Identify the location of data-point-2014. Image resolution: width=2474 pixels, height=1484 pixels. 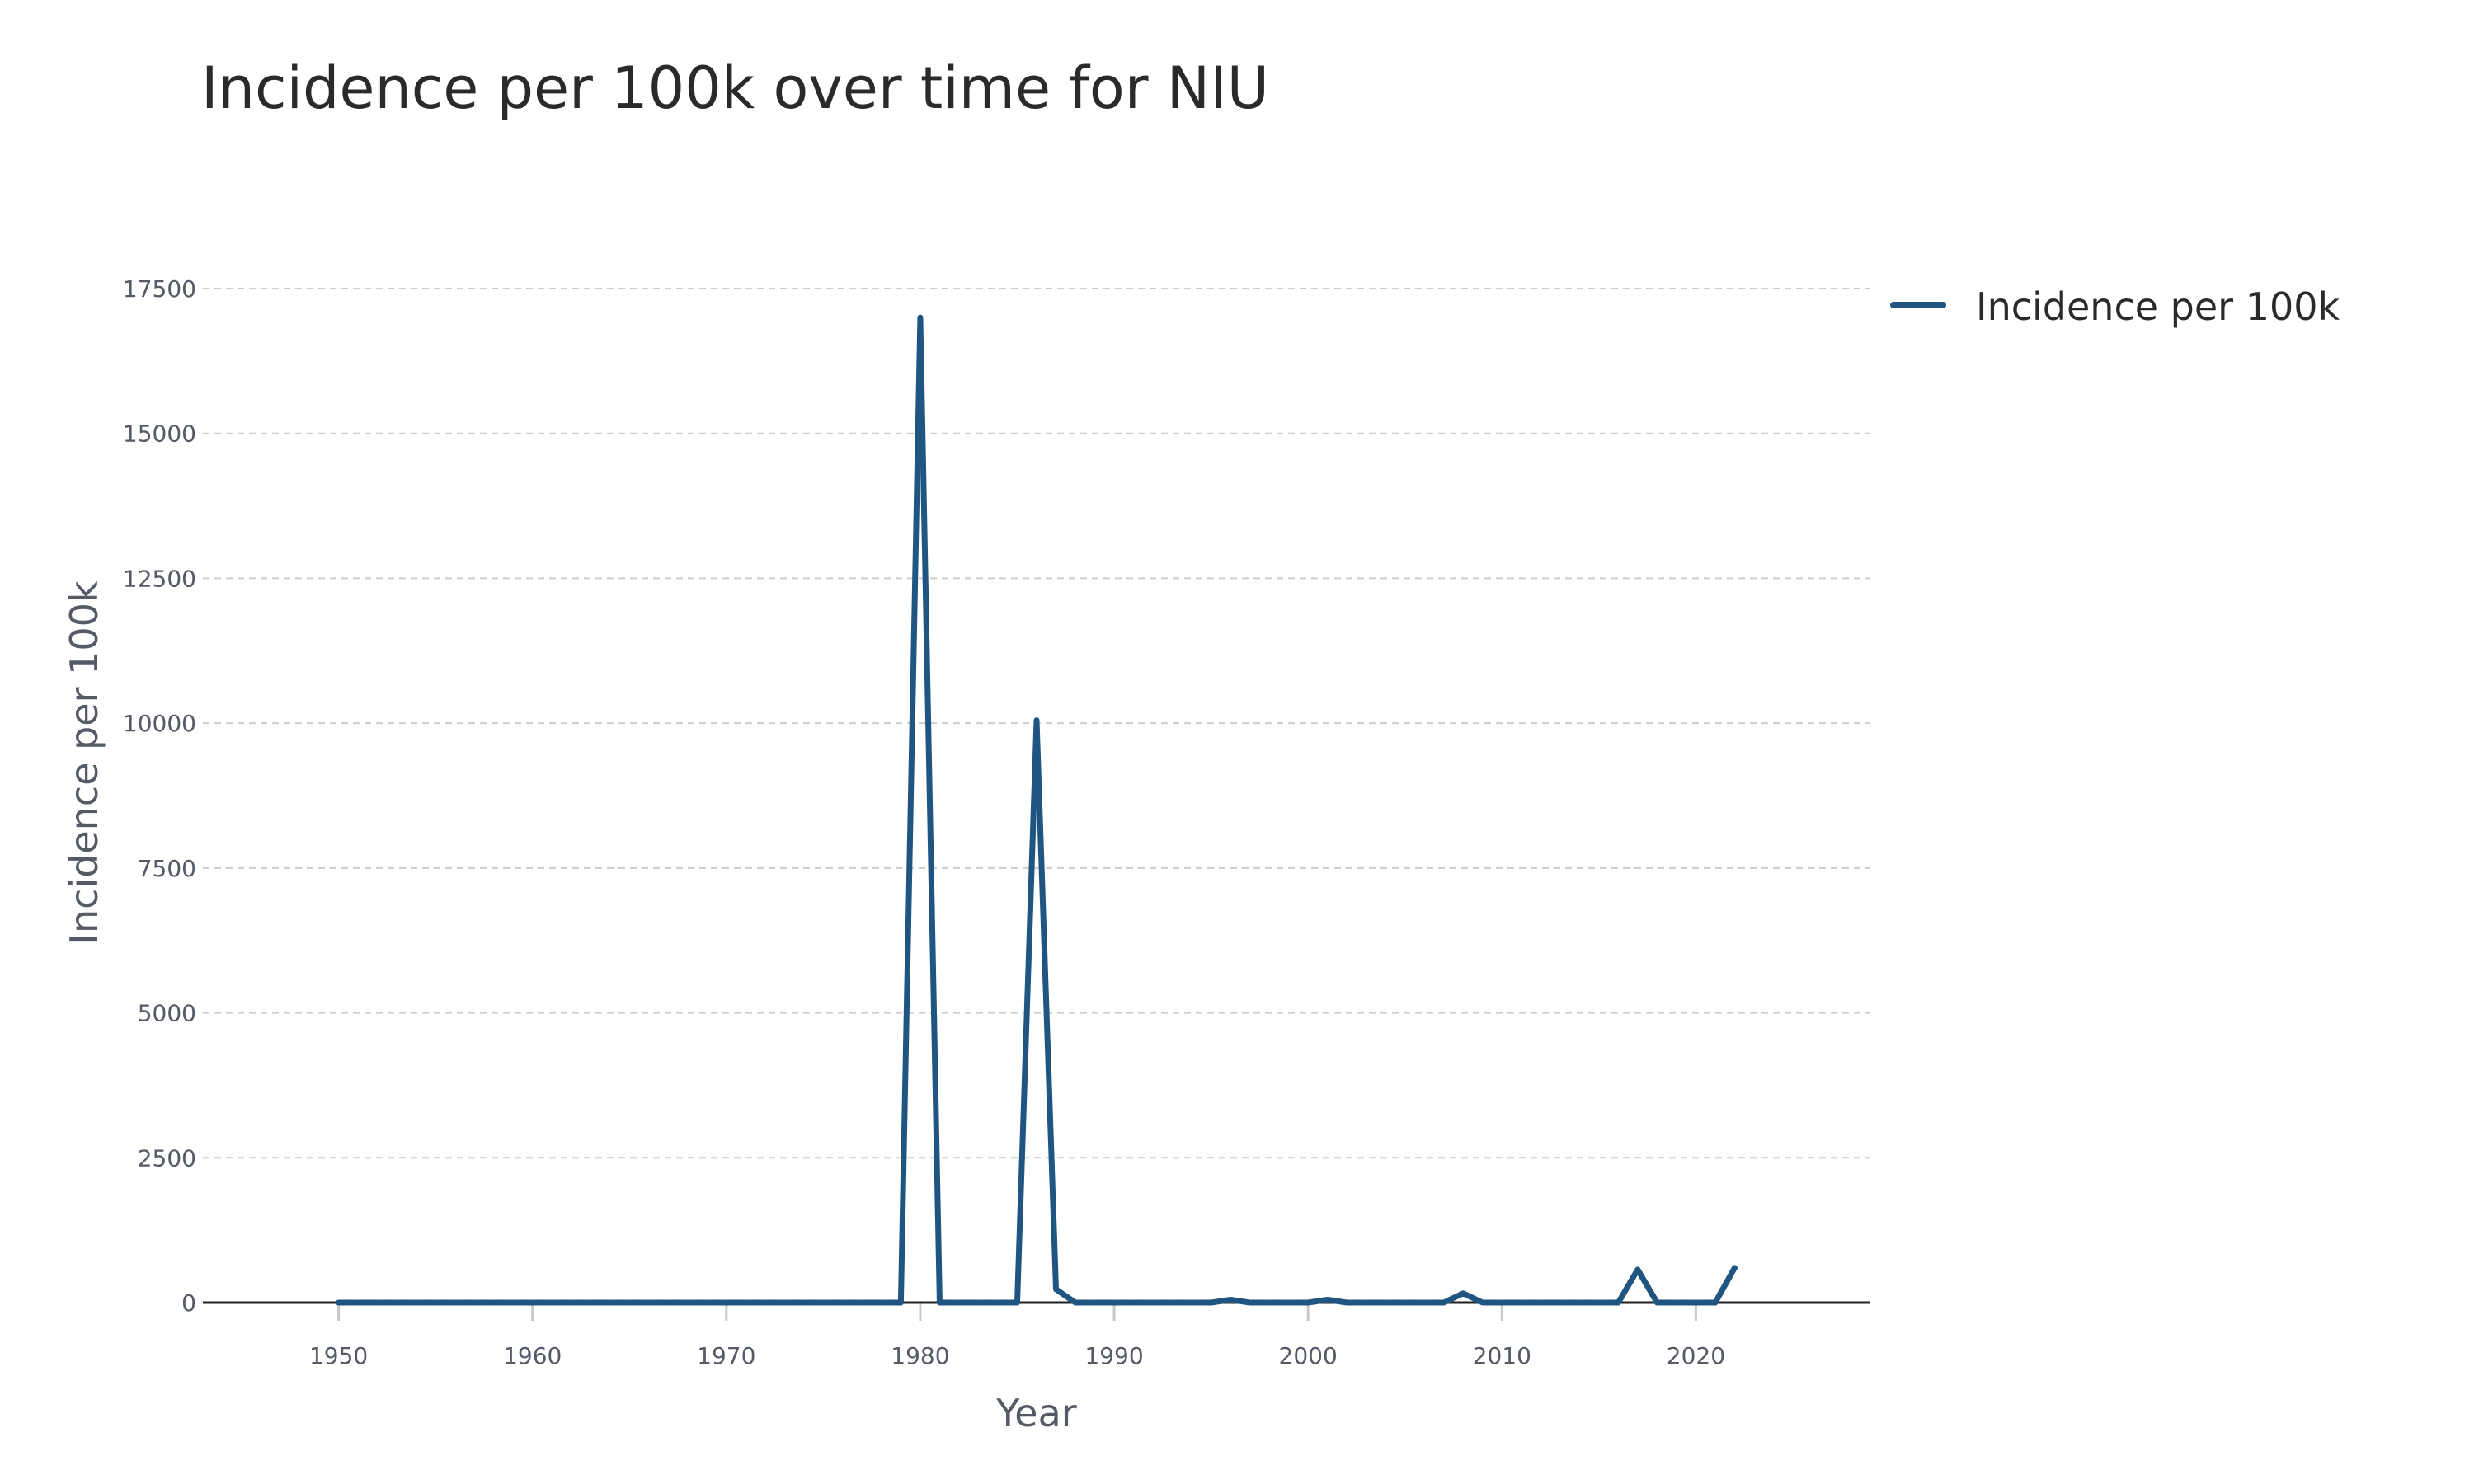
(1580, 1302).